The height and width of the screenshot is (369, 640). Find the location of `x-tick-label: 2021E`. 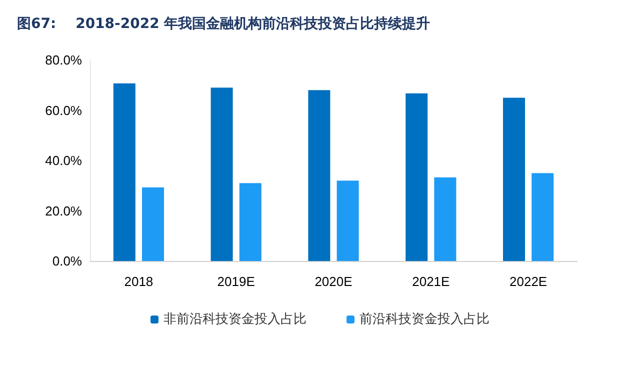

x-tick-label: 2021E is located at coordinates (431, 281).